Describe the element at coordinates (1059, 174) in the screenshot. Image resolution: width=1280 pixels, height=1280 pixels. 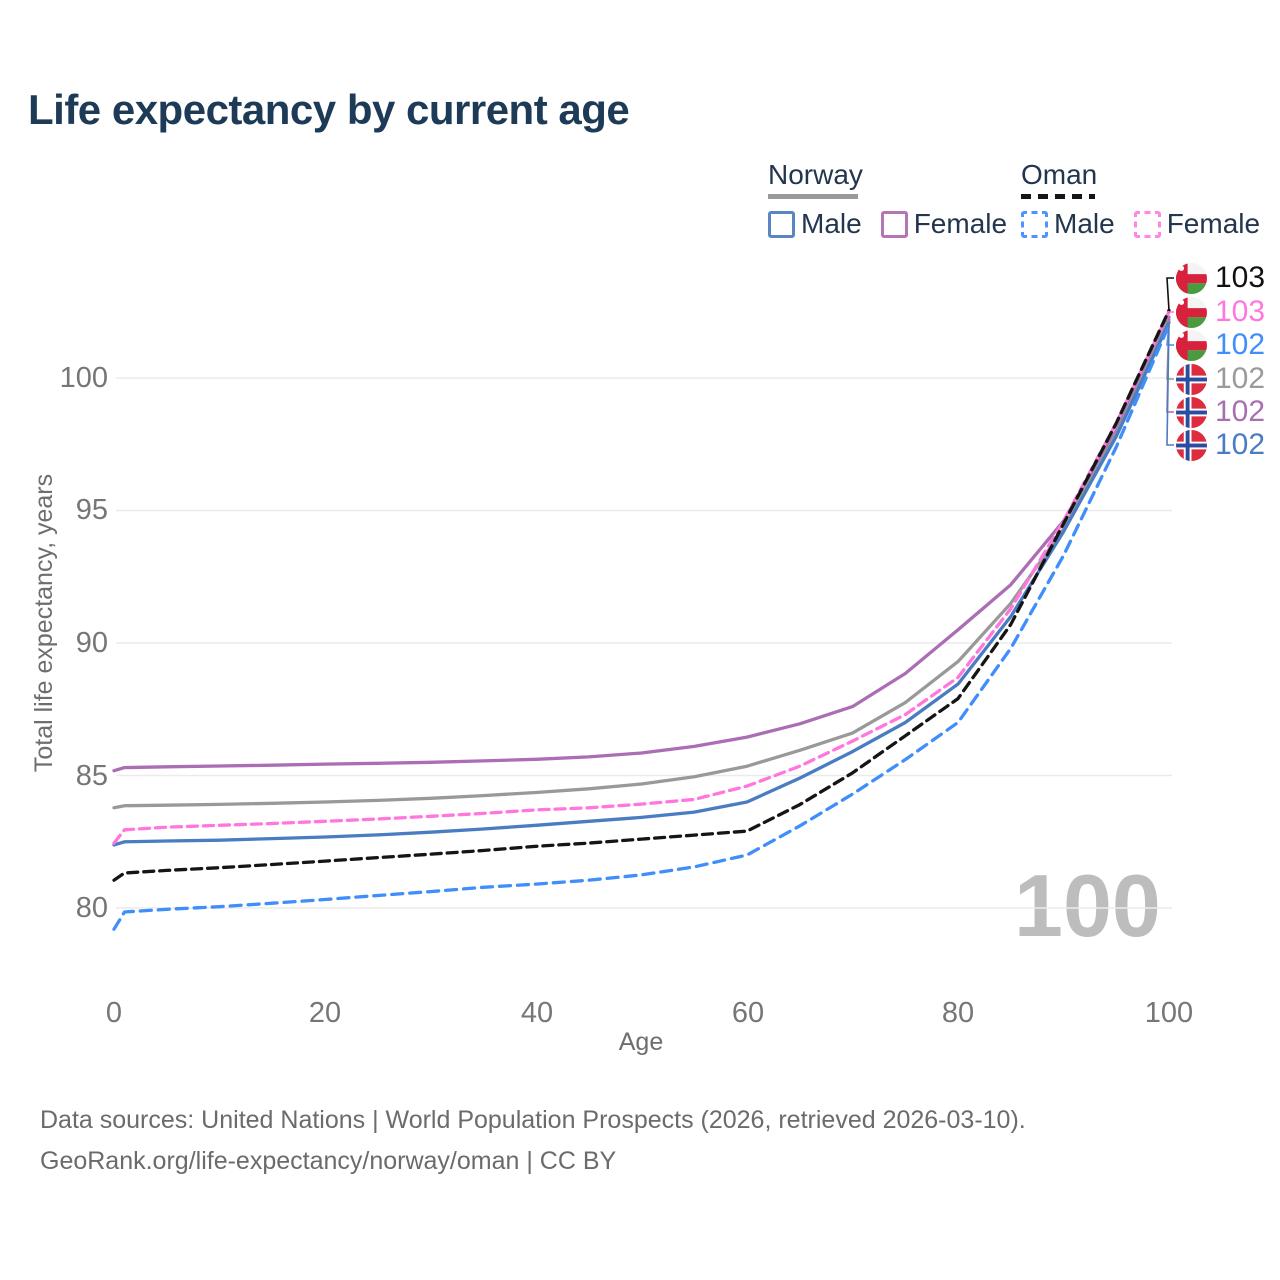
I see `legend-country-label: Oman` at that location.